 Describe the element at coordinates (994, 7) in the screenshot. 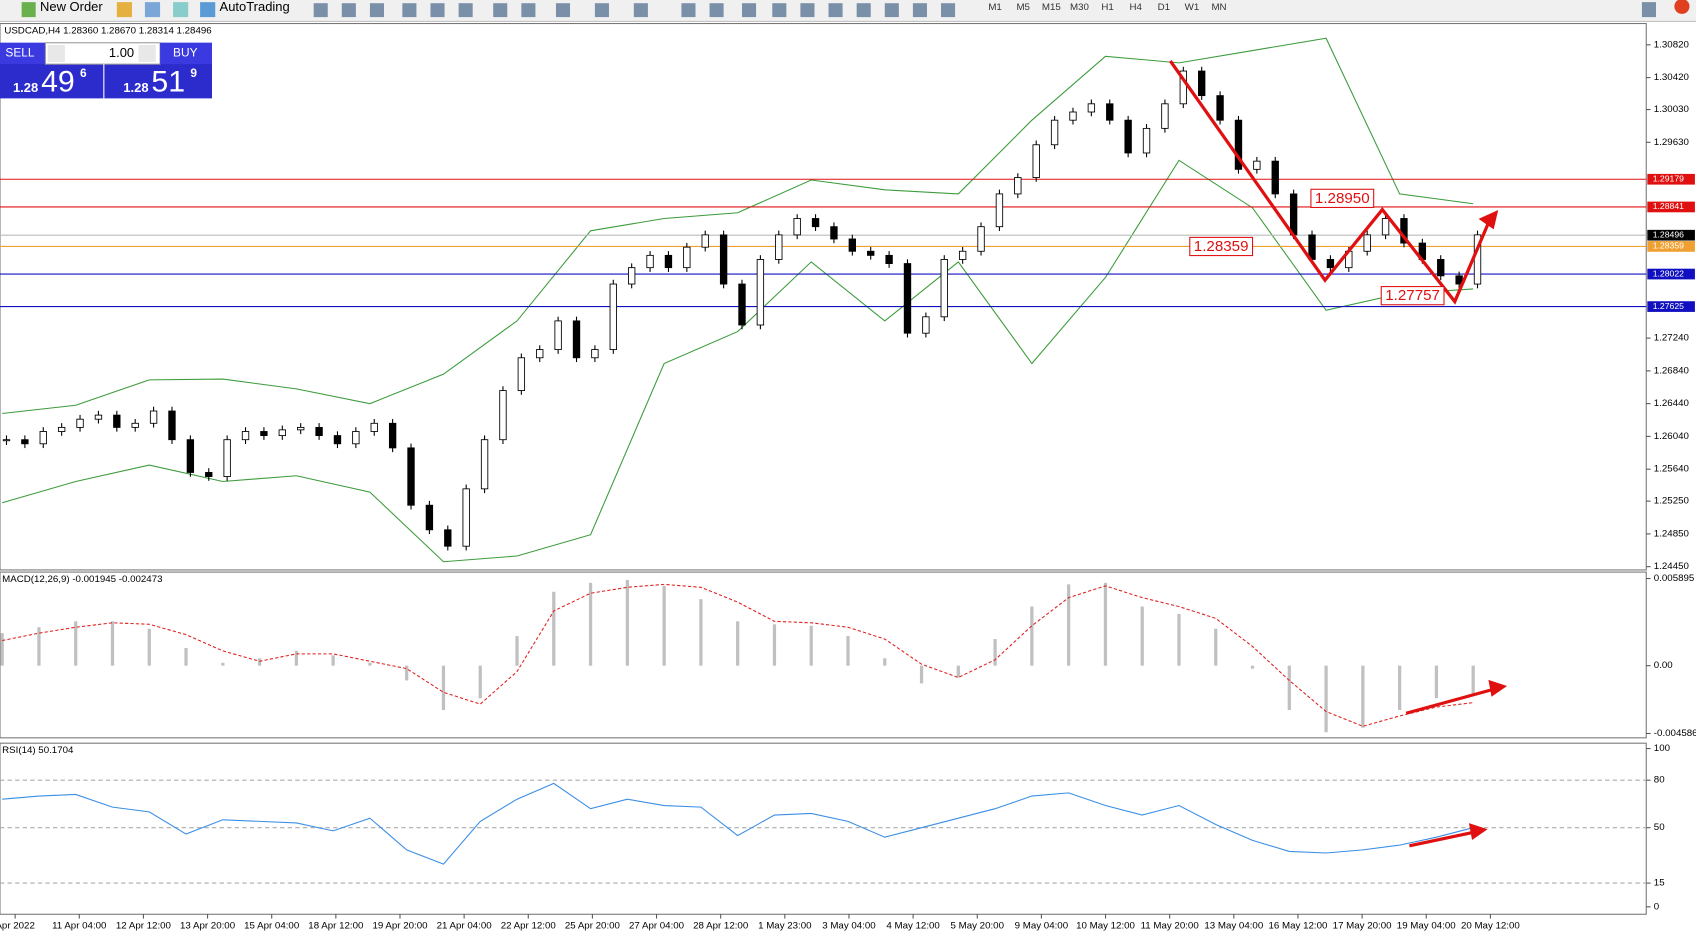

I see `timeframe: M1` at that location.